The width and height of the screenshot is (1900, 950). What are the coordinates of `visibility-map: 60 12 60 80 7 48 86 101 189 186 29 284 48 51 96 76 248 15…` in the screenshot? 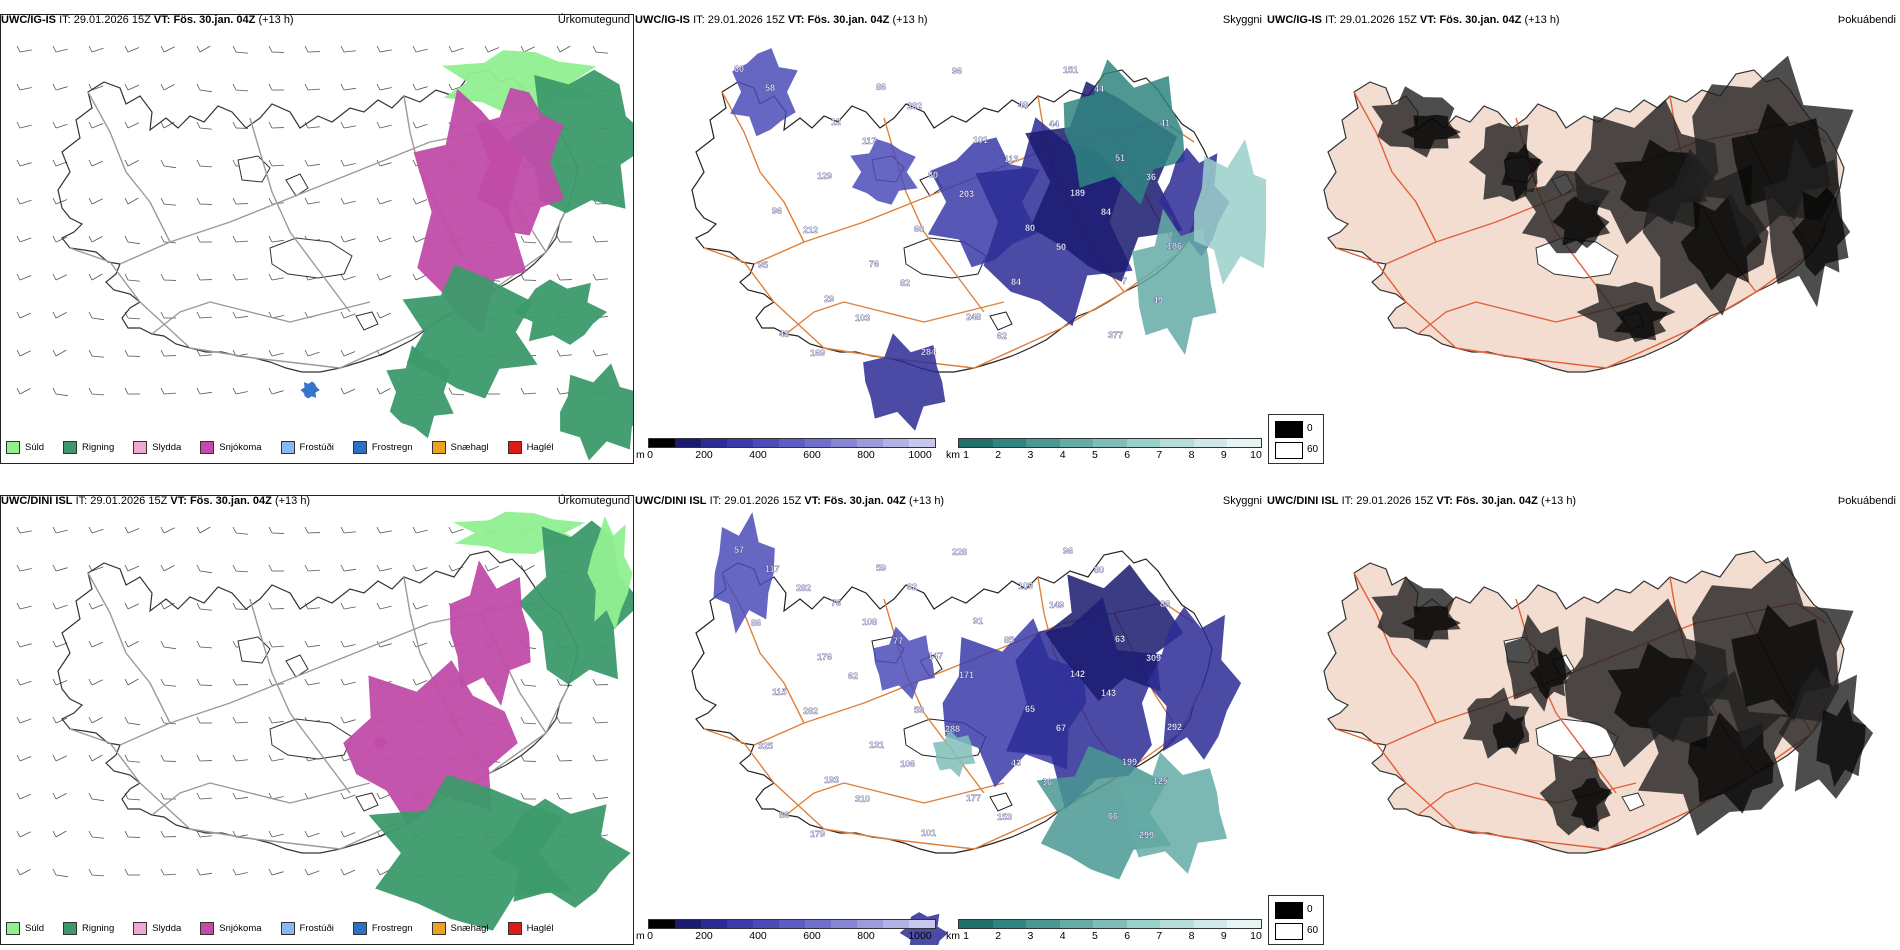 It's located at (979, 239).